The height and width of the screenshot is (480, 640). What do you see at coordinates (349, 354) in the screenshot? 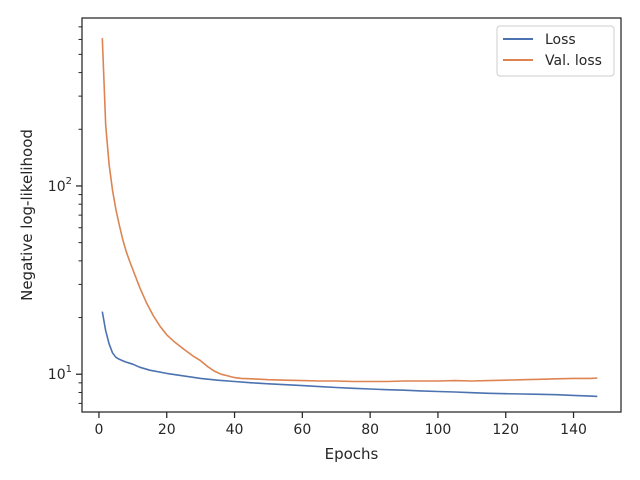
I see `series-line-loss` at bounding box center [349, 354].